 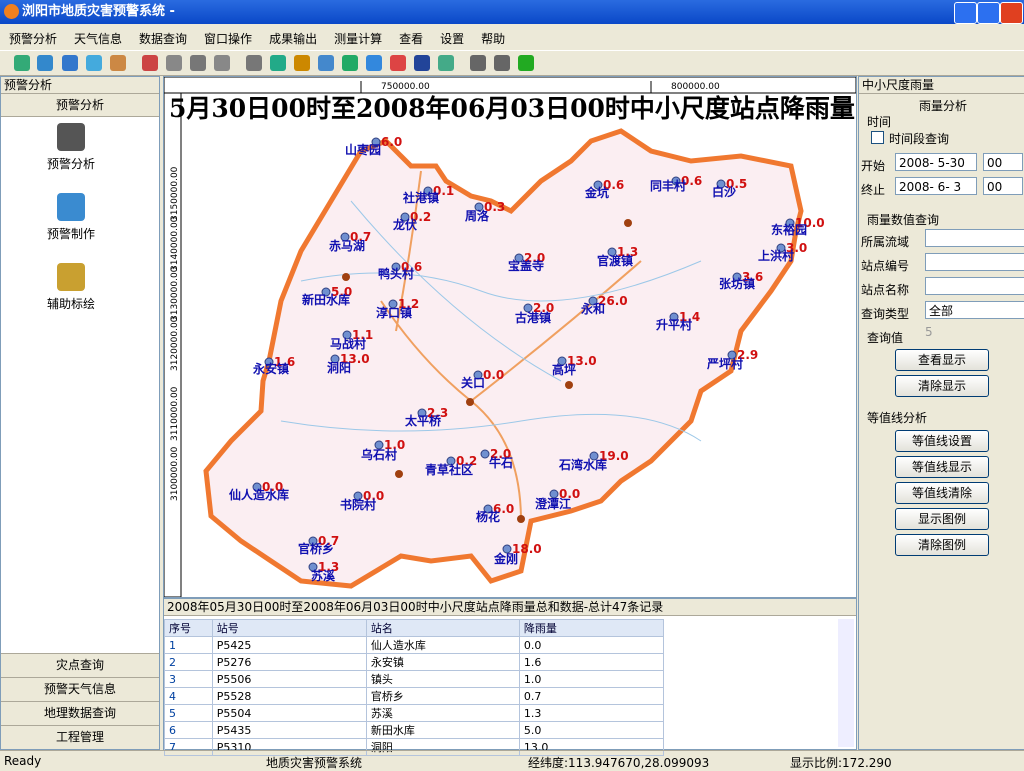 I want to click on menu-item: 查看, so click(x=411, y=39).